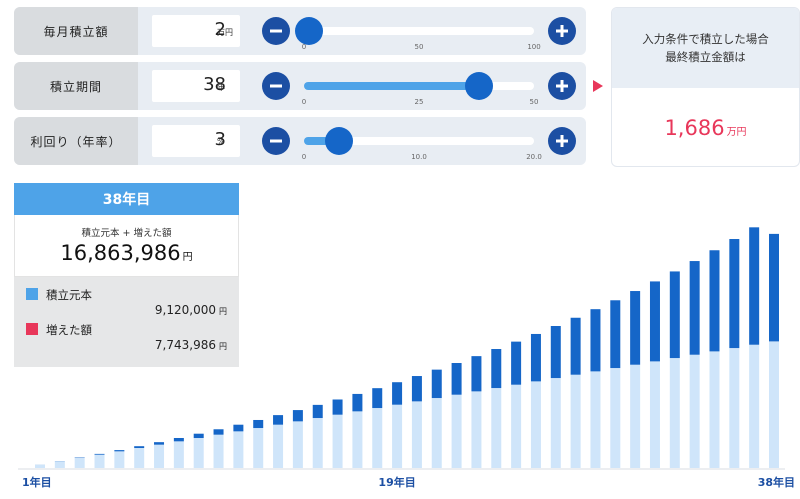 The height and width of the screenshot is (499, 800). I want to click on yield-input: 3, so click(196, 141).